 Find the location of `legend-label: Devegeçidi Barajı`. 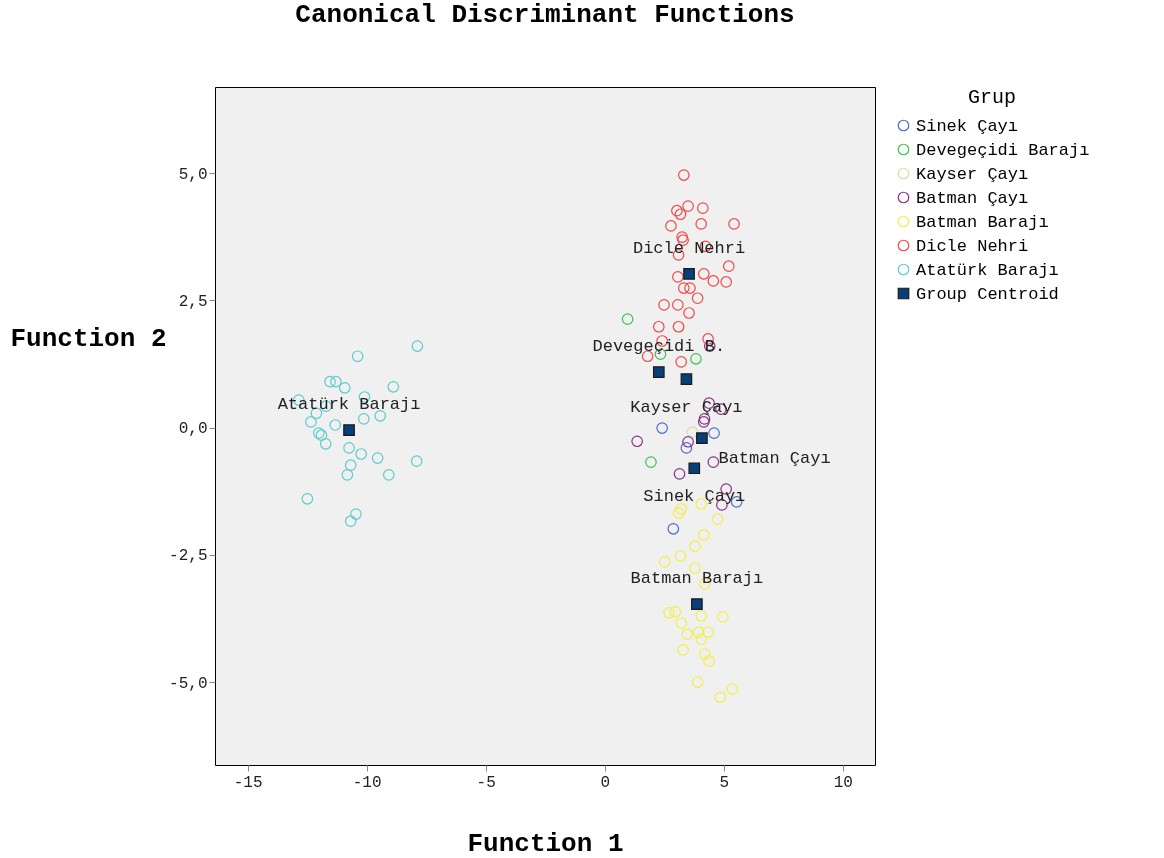

legend-label: Devegeçidi Barajı is located at coordinates (1003, 150).